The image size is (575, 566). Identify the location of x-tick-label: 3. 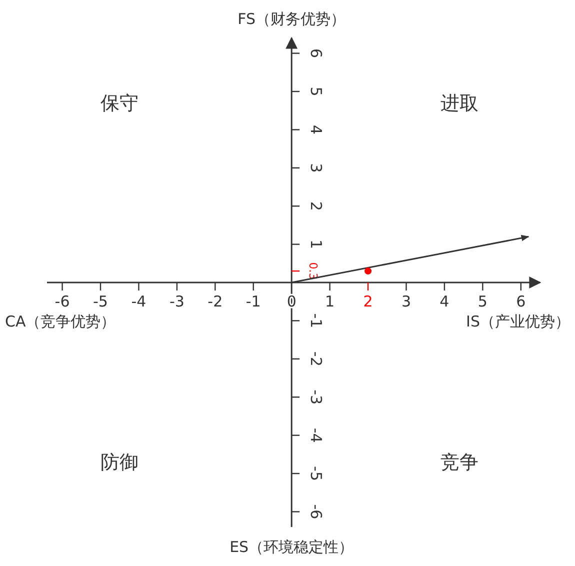
(406, 301).